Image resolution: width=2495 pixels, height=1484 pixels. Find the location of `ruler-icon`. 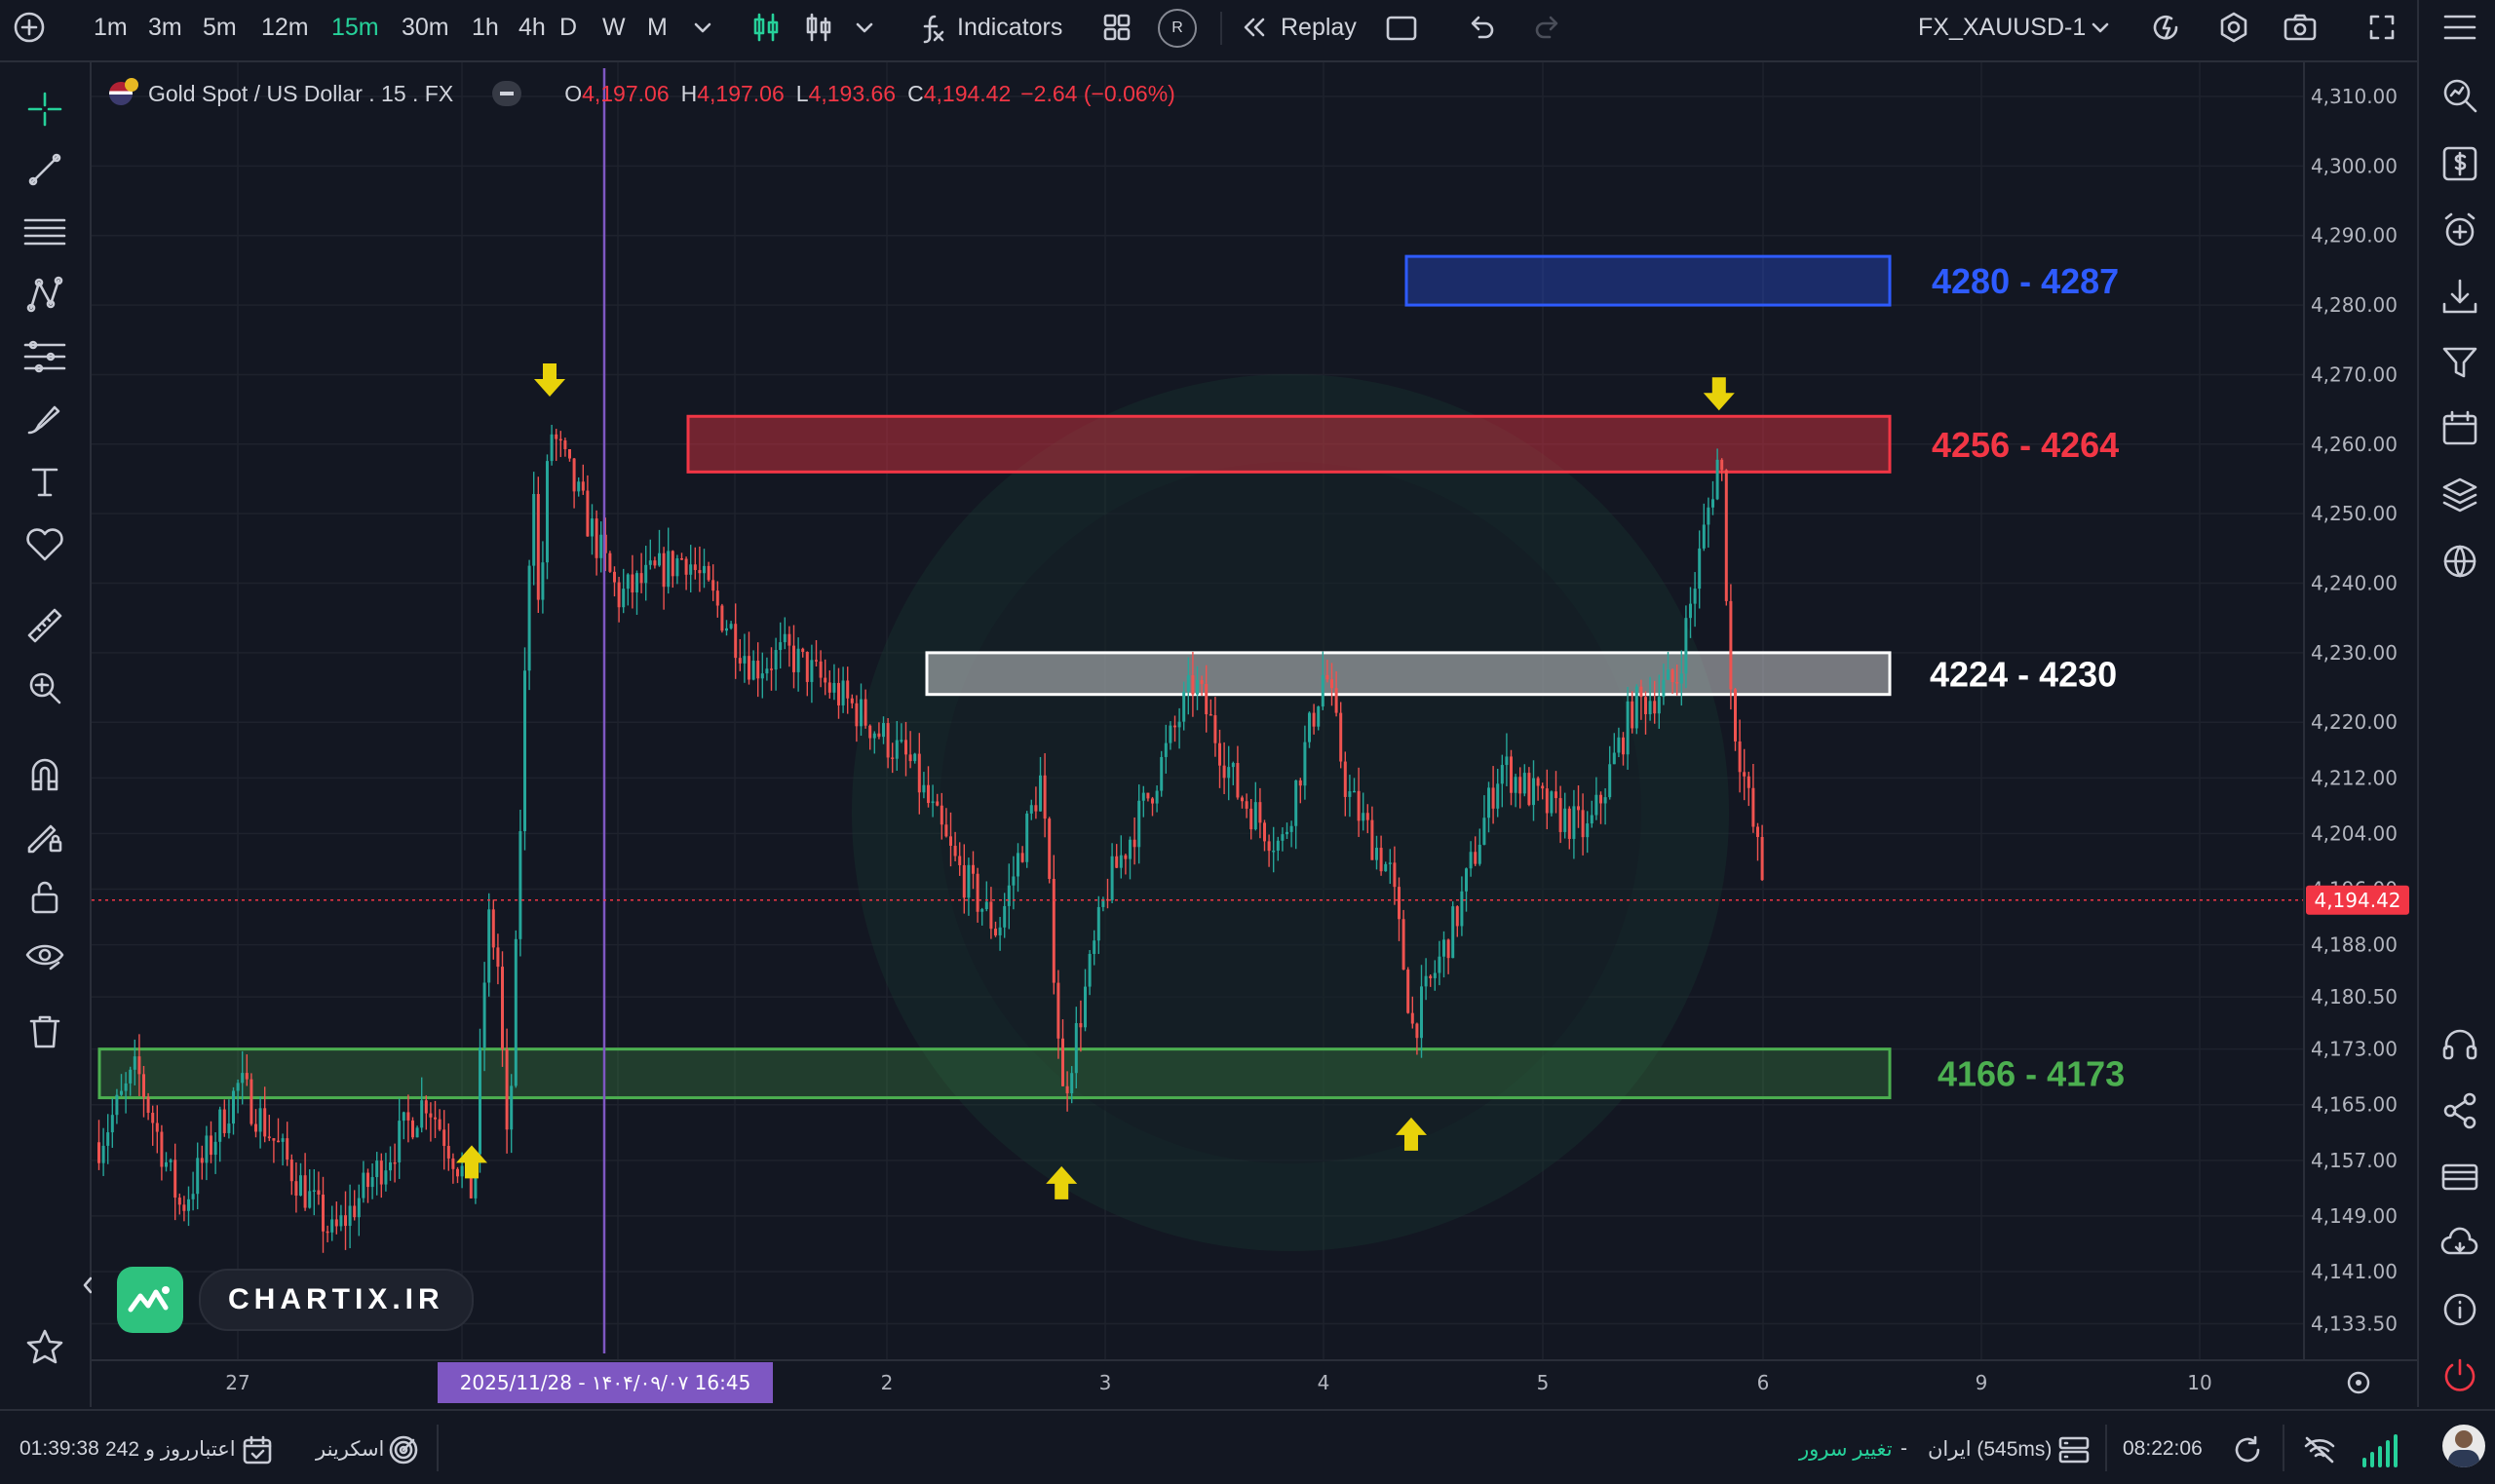

ruler-icon is located at coordinates (45, 625).